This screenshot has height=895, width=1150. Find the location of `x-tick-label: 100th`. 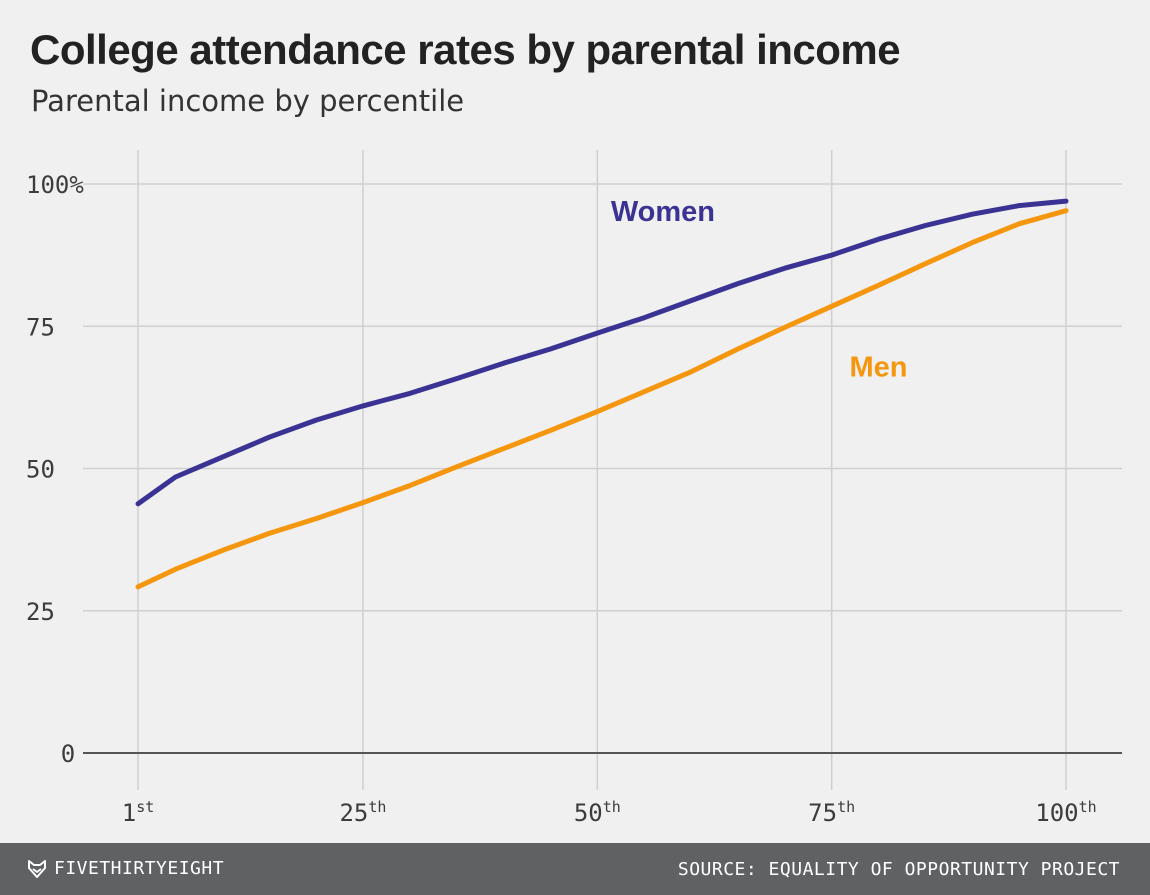

x-tick-label: 100th is located at coordinates (1065, 812).